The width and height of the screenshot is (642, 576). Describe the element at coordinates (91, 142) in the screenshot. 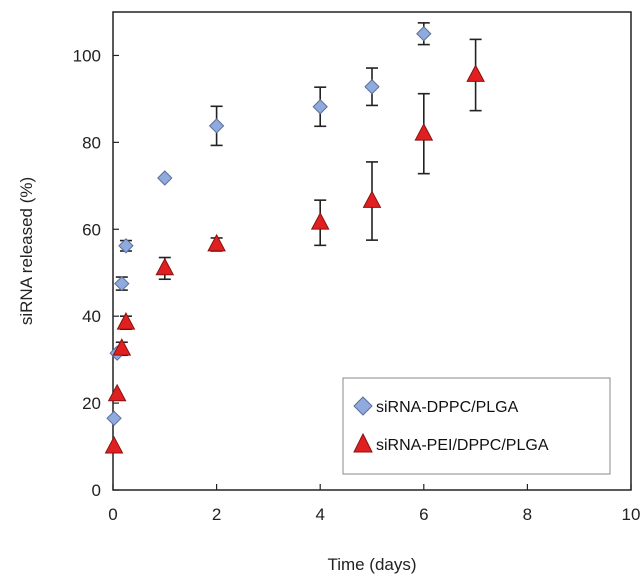

I see `y-tick-label: 80` at that location.